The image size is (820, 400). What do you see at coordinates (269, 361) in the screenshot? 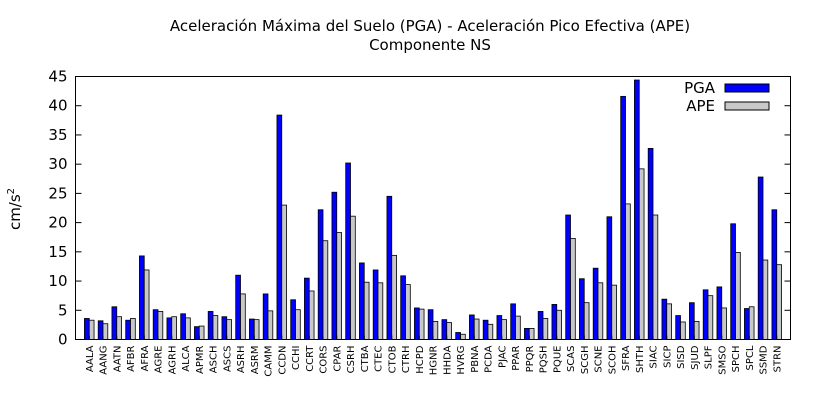
I see `x-tick-label: CAMM` at bounding box center [269, 361].